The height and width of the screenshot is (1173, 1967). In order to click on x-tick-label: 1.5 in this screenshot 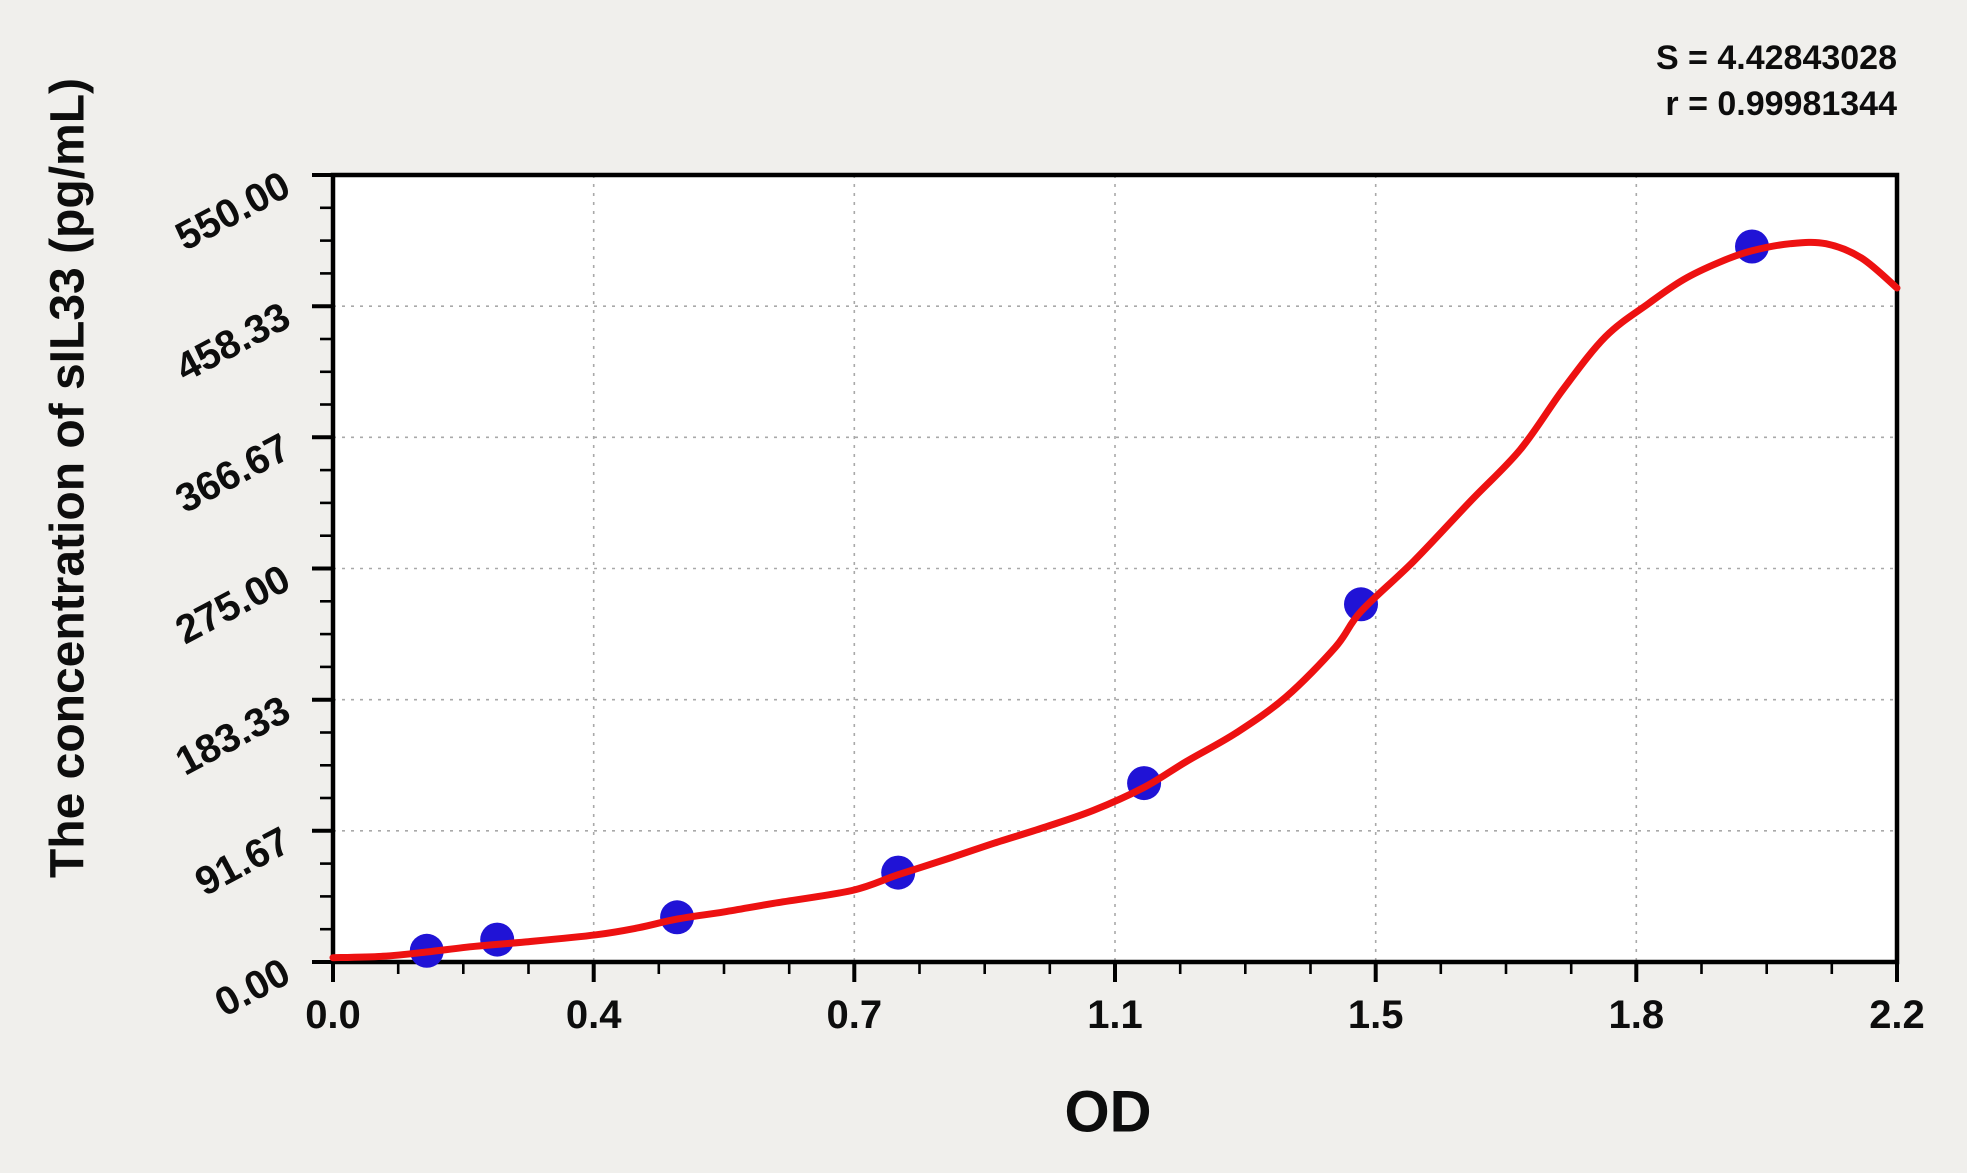, I will do `click(1376, 1015)`.